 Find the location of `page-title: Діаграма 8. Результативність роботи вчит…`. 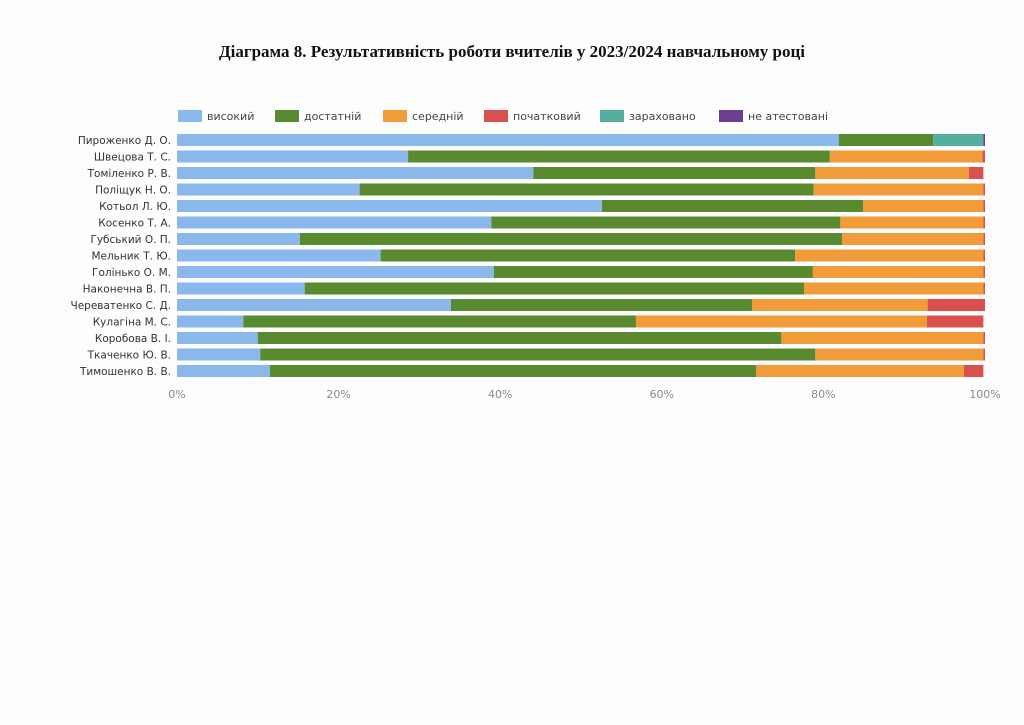

page-title: Діаграма 8. Результативність роботи вчит… is located at coordinates (512, 51).